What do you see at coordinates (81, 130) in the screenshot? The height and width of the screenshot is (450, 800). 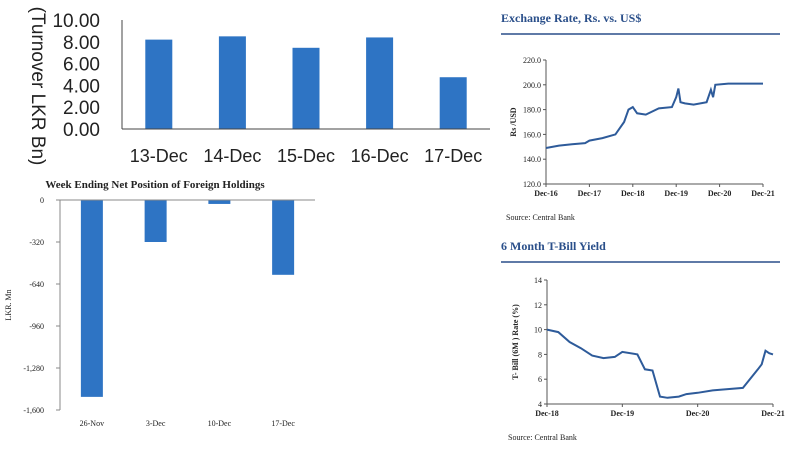 I see `turnover-y-tick-label: 0.00` at bounding box center [81, 130].